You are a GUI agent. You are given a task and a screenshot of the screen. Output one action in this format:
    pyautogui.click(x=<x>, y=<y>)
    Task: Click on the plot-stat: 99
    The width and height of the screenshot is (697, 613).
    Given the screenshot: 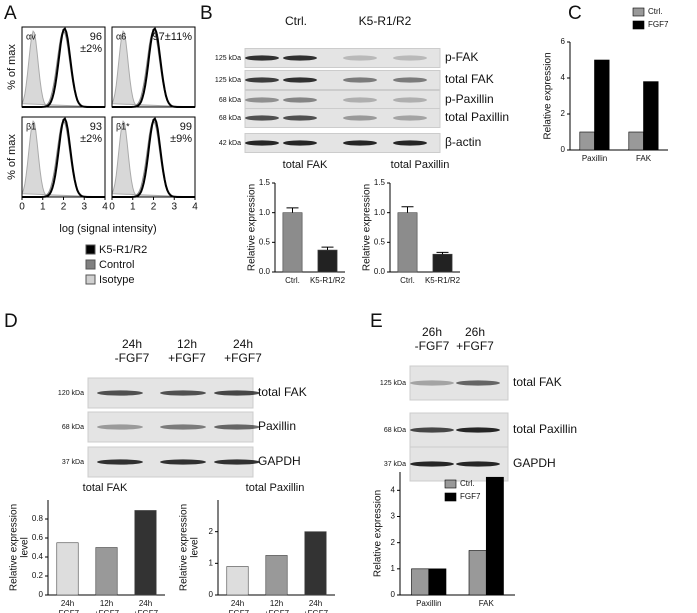 What is the action you would take?
    pyautogui.click(x=186, y=127)
    